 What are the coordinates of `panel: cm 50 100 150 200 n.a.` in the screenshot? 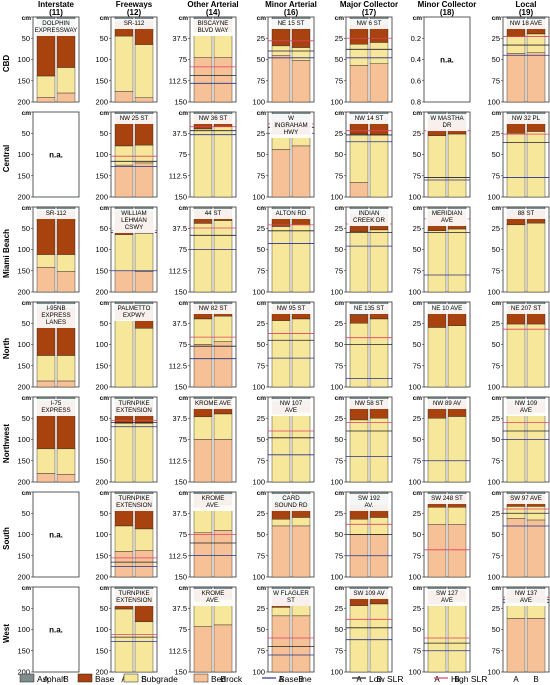 It's located at (48, 631).